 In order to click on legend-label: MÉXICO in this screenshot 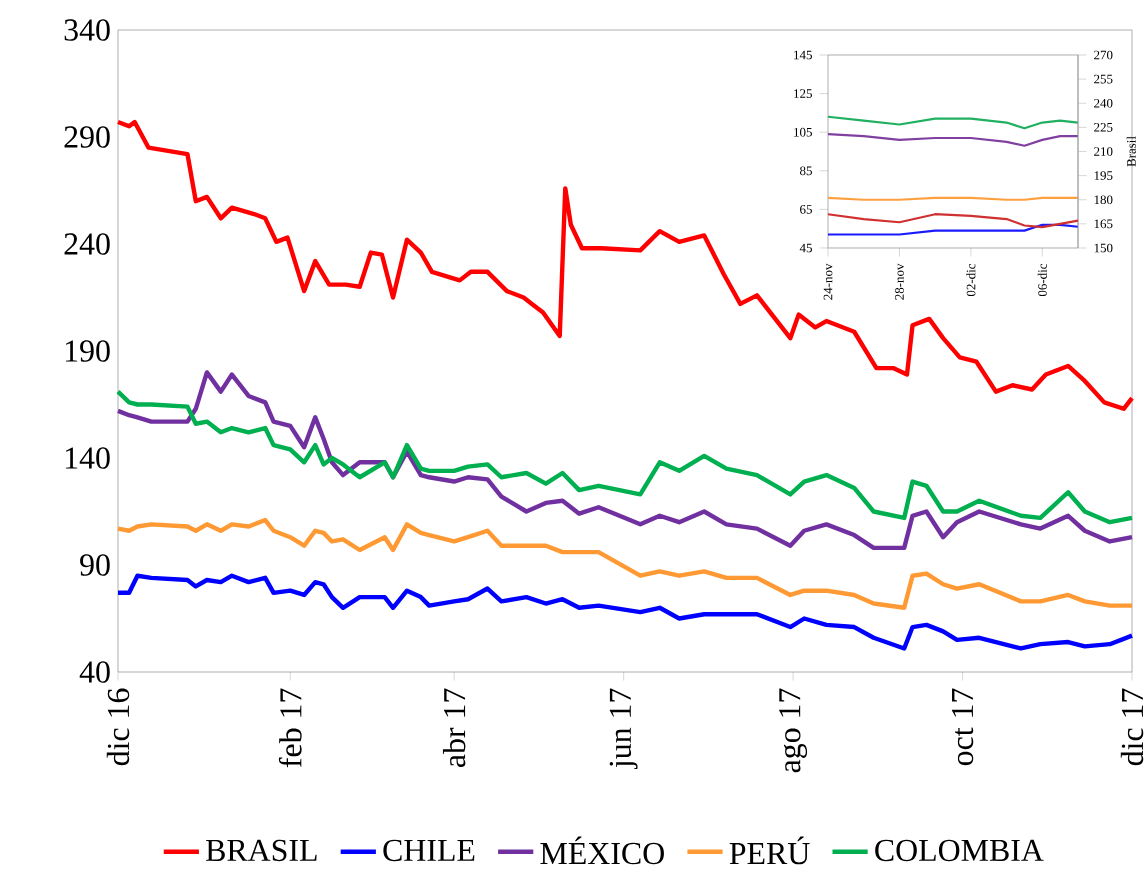, I will do `click(602, 850)`.